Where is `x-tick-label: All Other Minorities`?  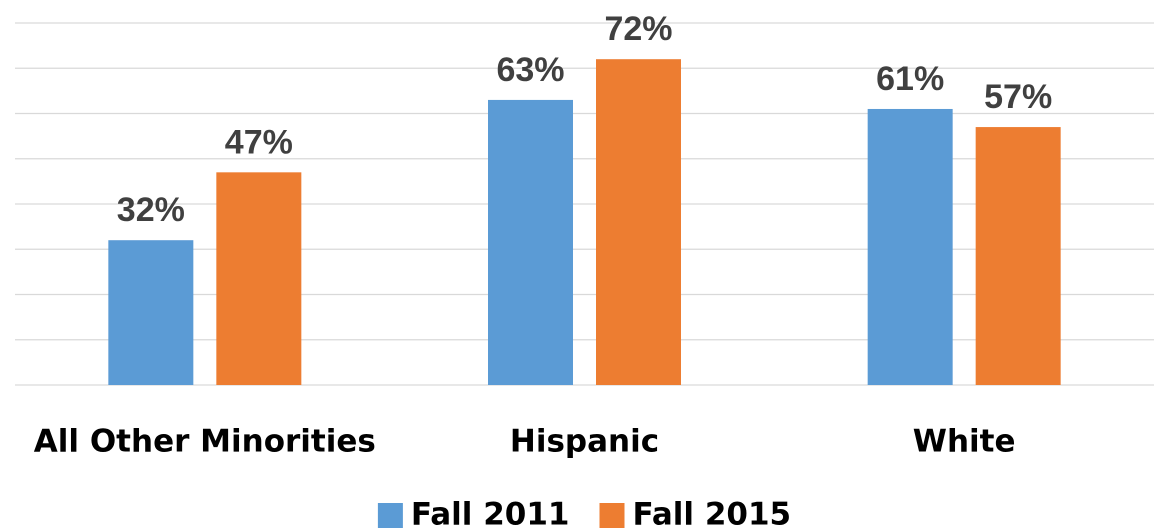
x-tick-label: All Other Minorities is located at coordinates (205, 442).